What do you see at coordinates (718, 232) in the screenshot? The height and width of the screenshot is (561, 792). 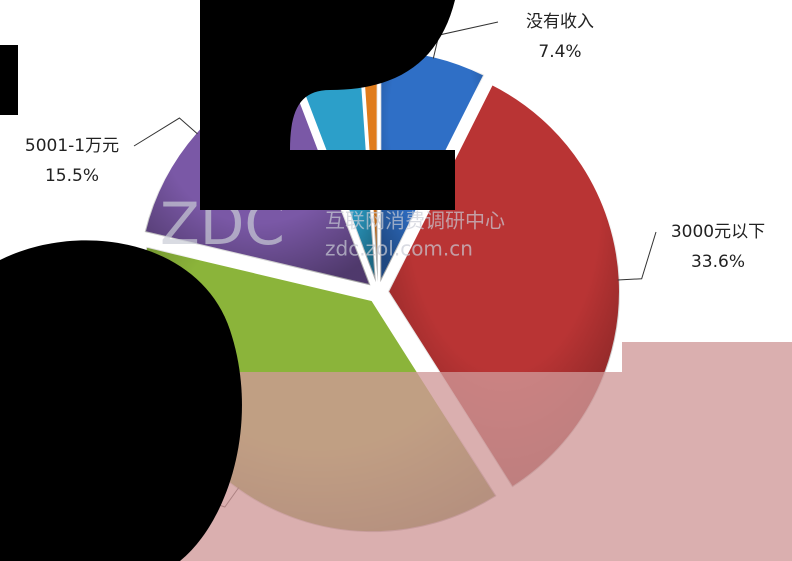 I see `slice-label: 3000元以下` at bounding box center [718, 232].